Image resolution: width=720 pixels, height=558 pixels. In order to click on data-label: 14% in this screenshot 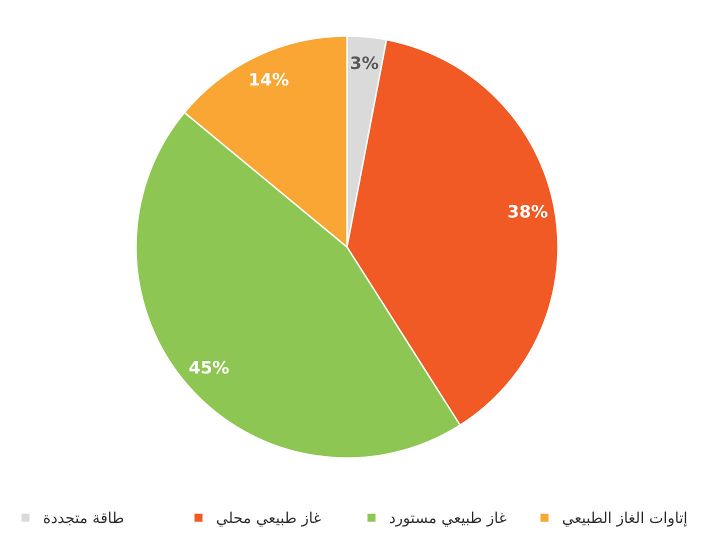, I will do `click(269, 80)`.